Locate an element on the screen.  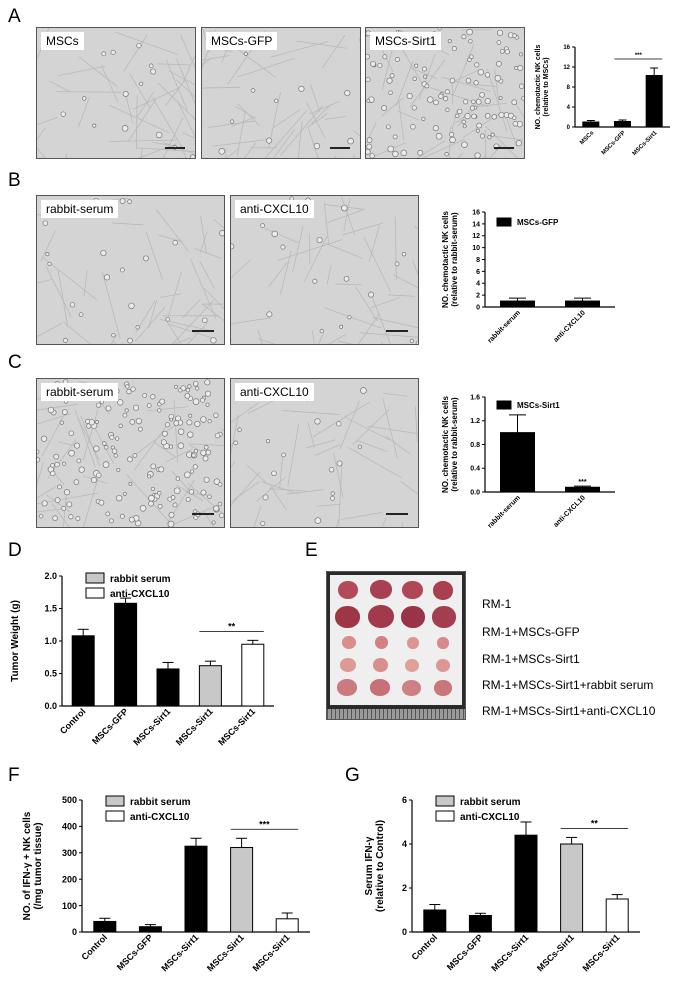
y-tick-label: 300 is located at coordinates (69, 853).